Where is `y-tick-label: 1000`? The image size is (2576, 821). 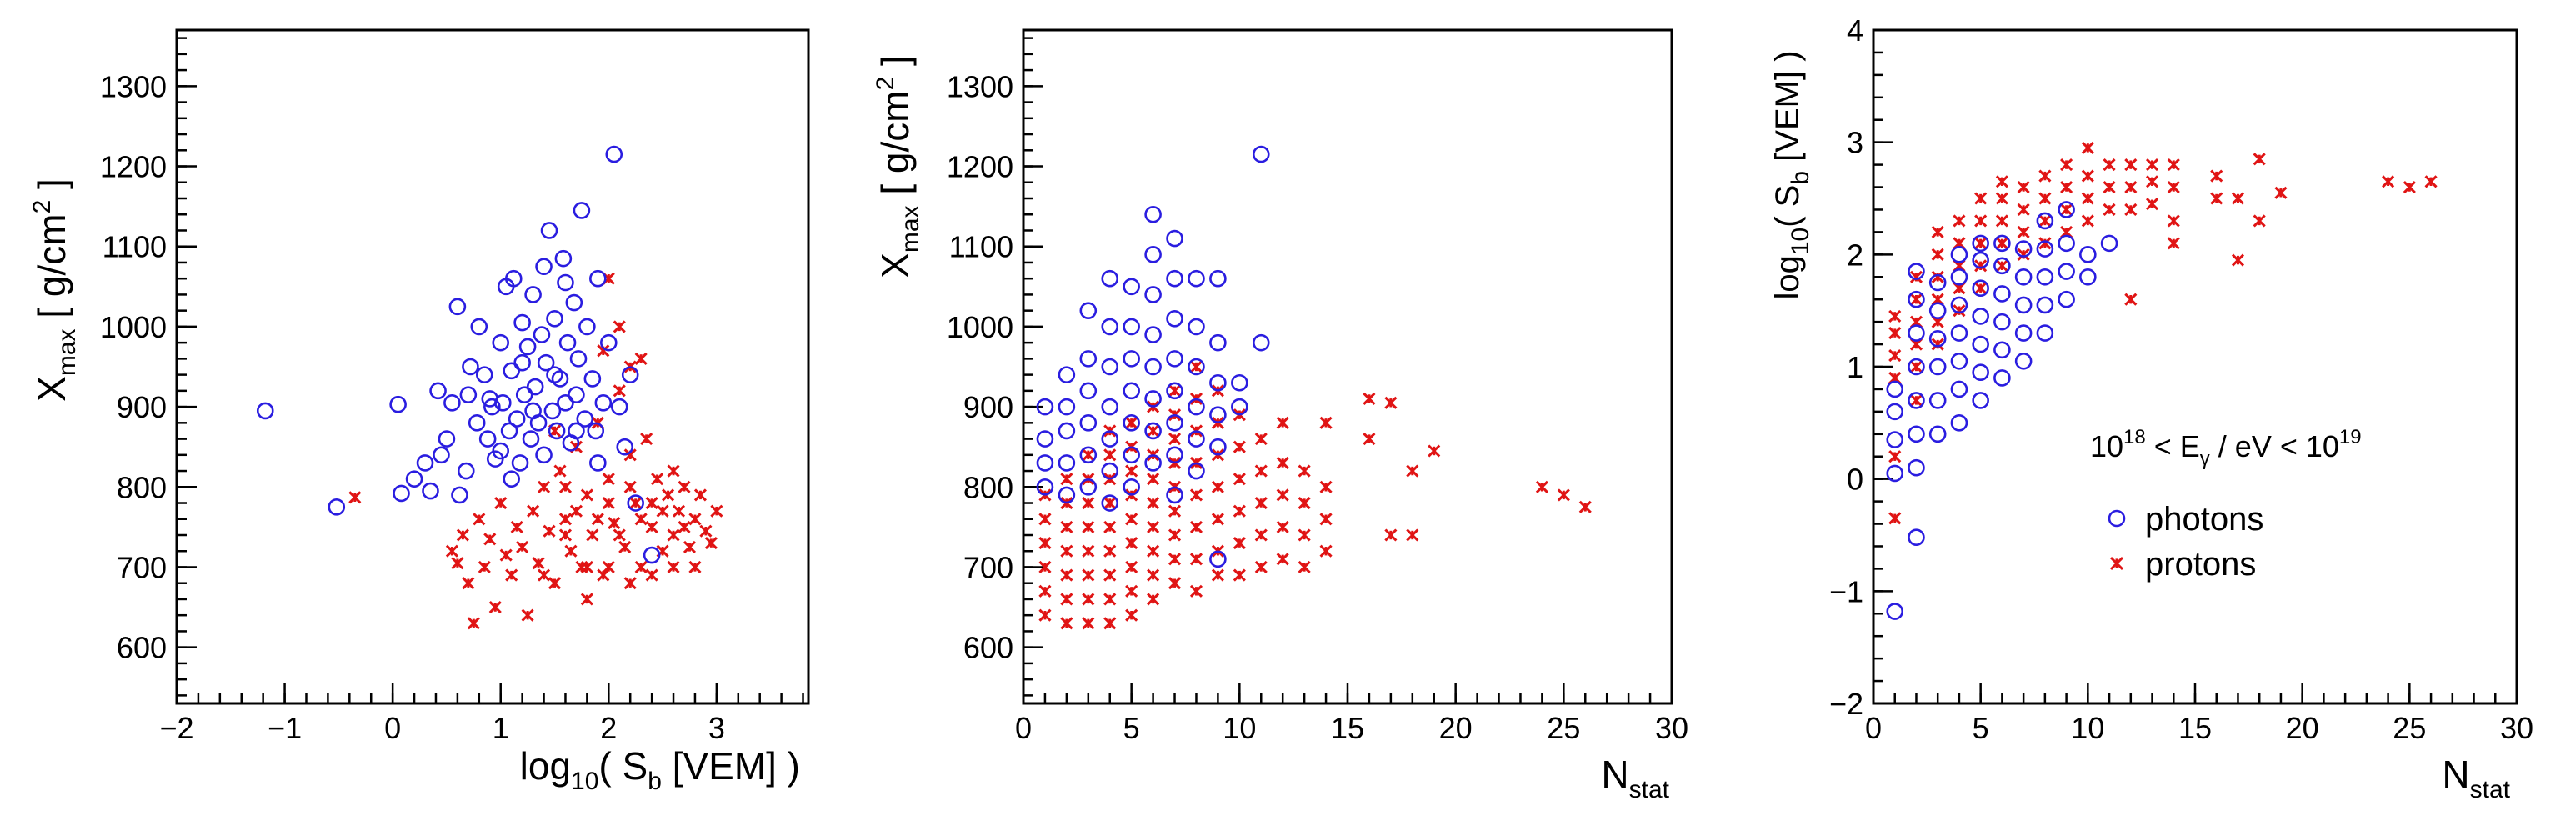
y-tick-label: 1000 is located at coordinates (980, 327).